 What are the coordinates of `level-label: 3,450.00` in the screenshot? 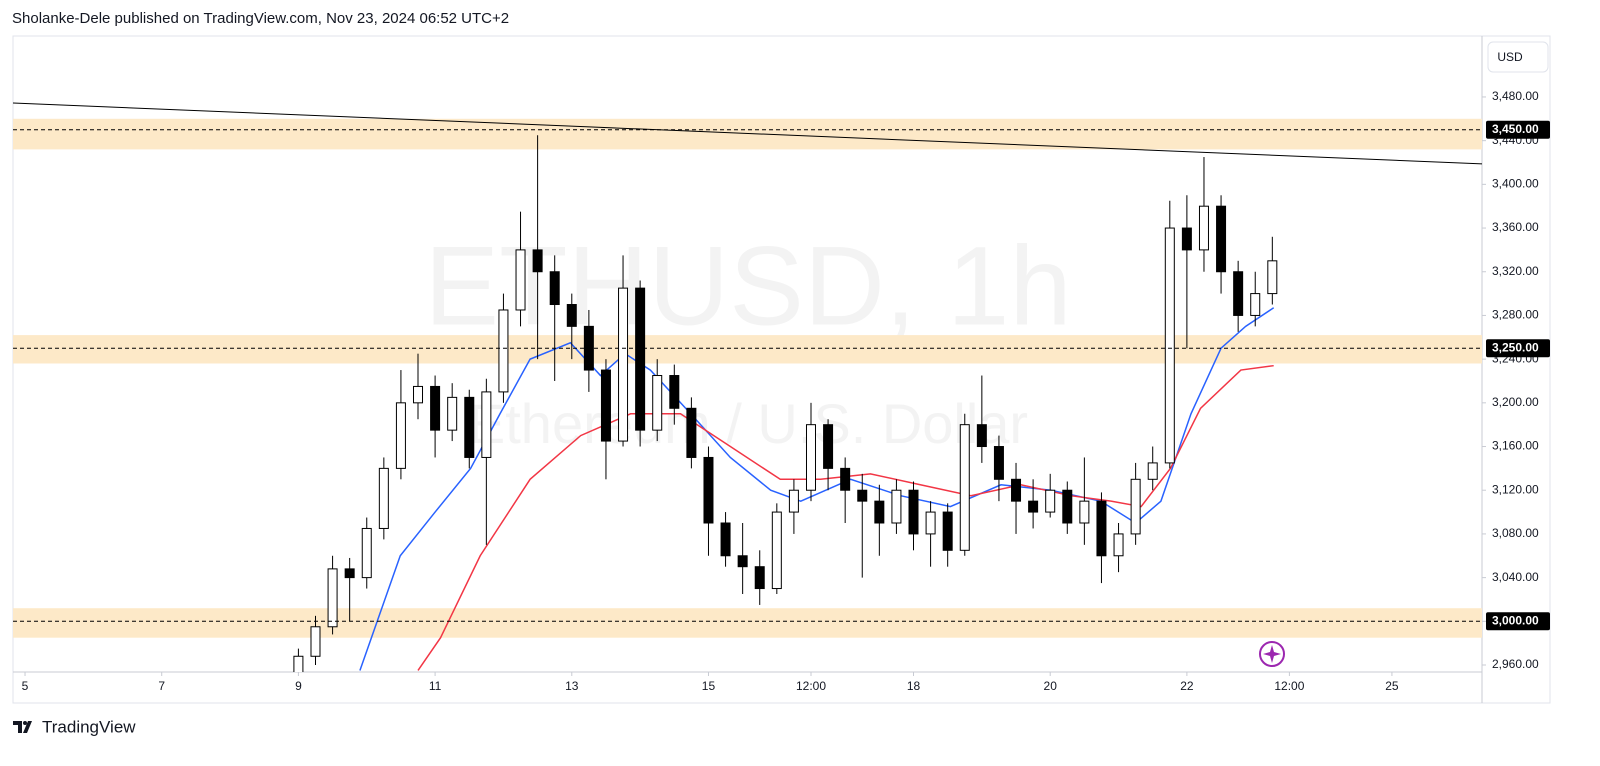 It's located at (1515, 129).